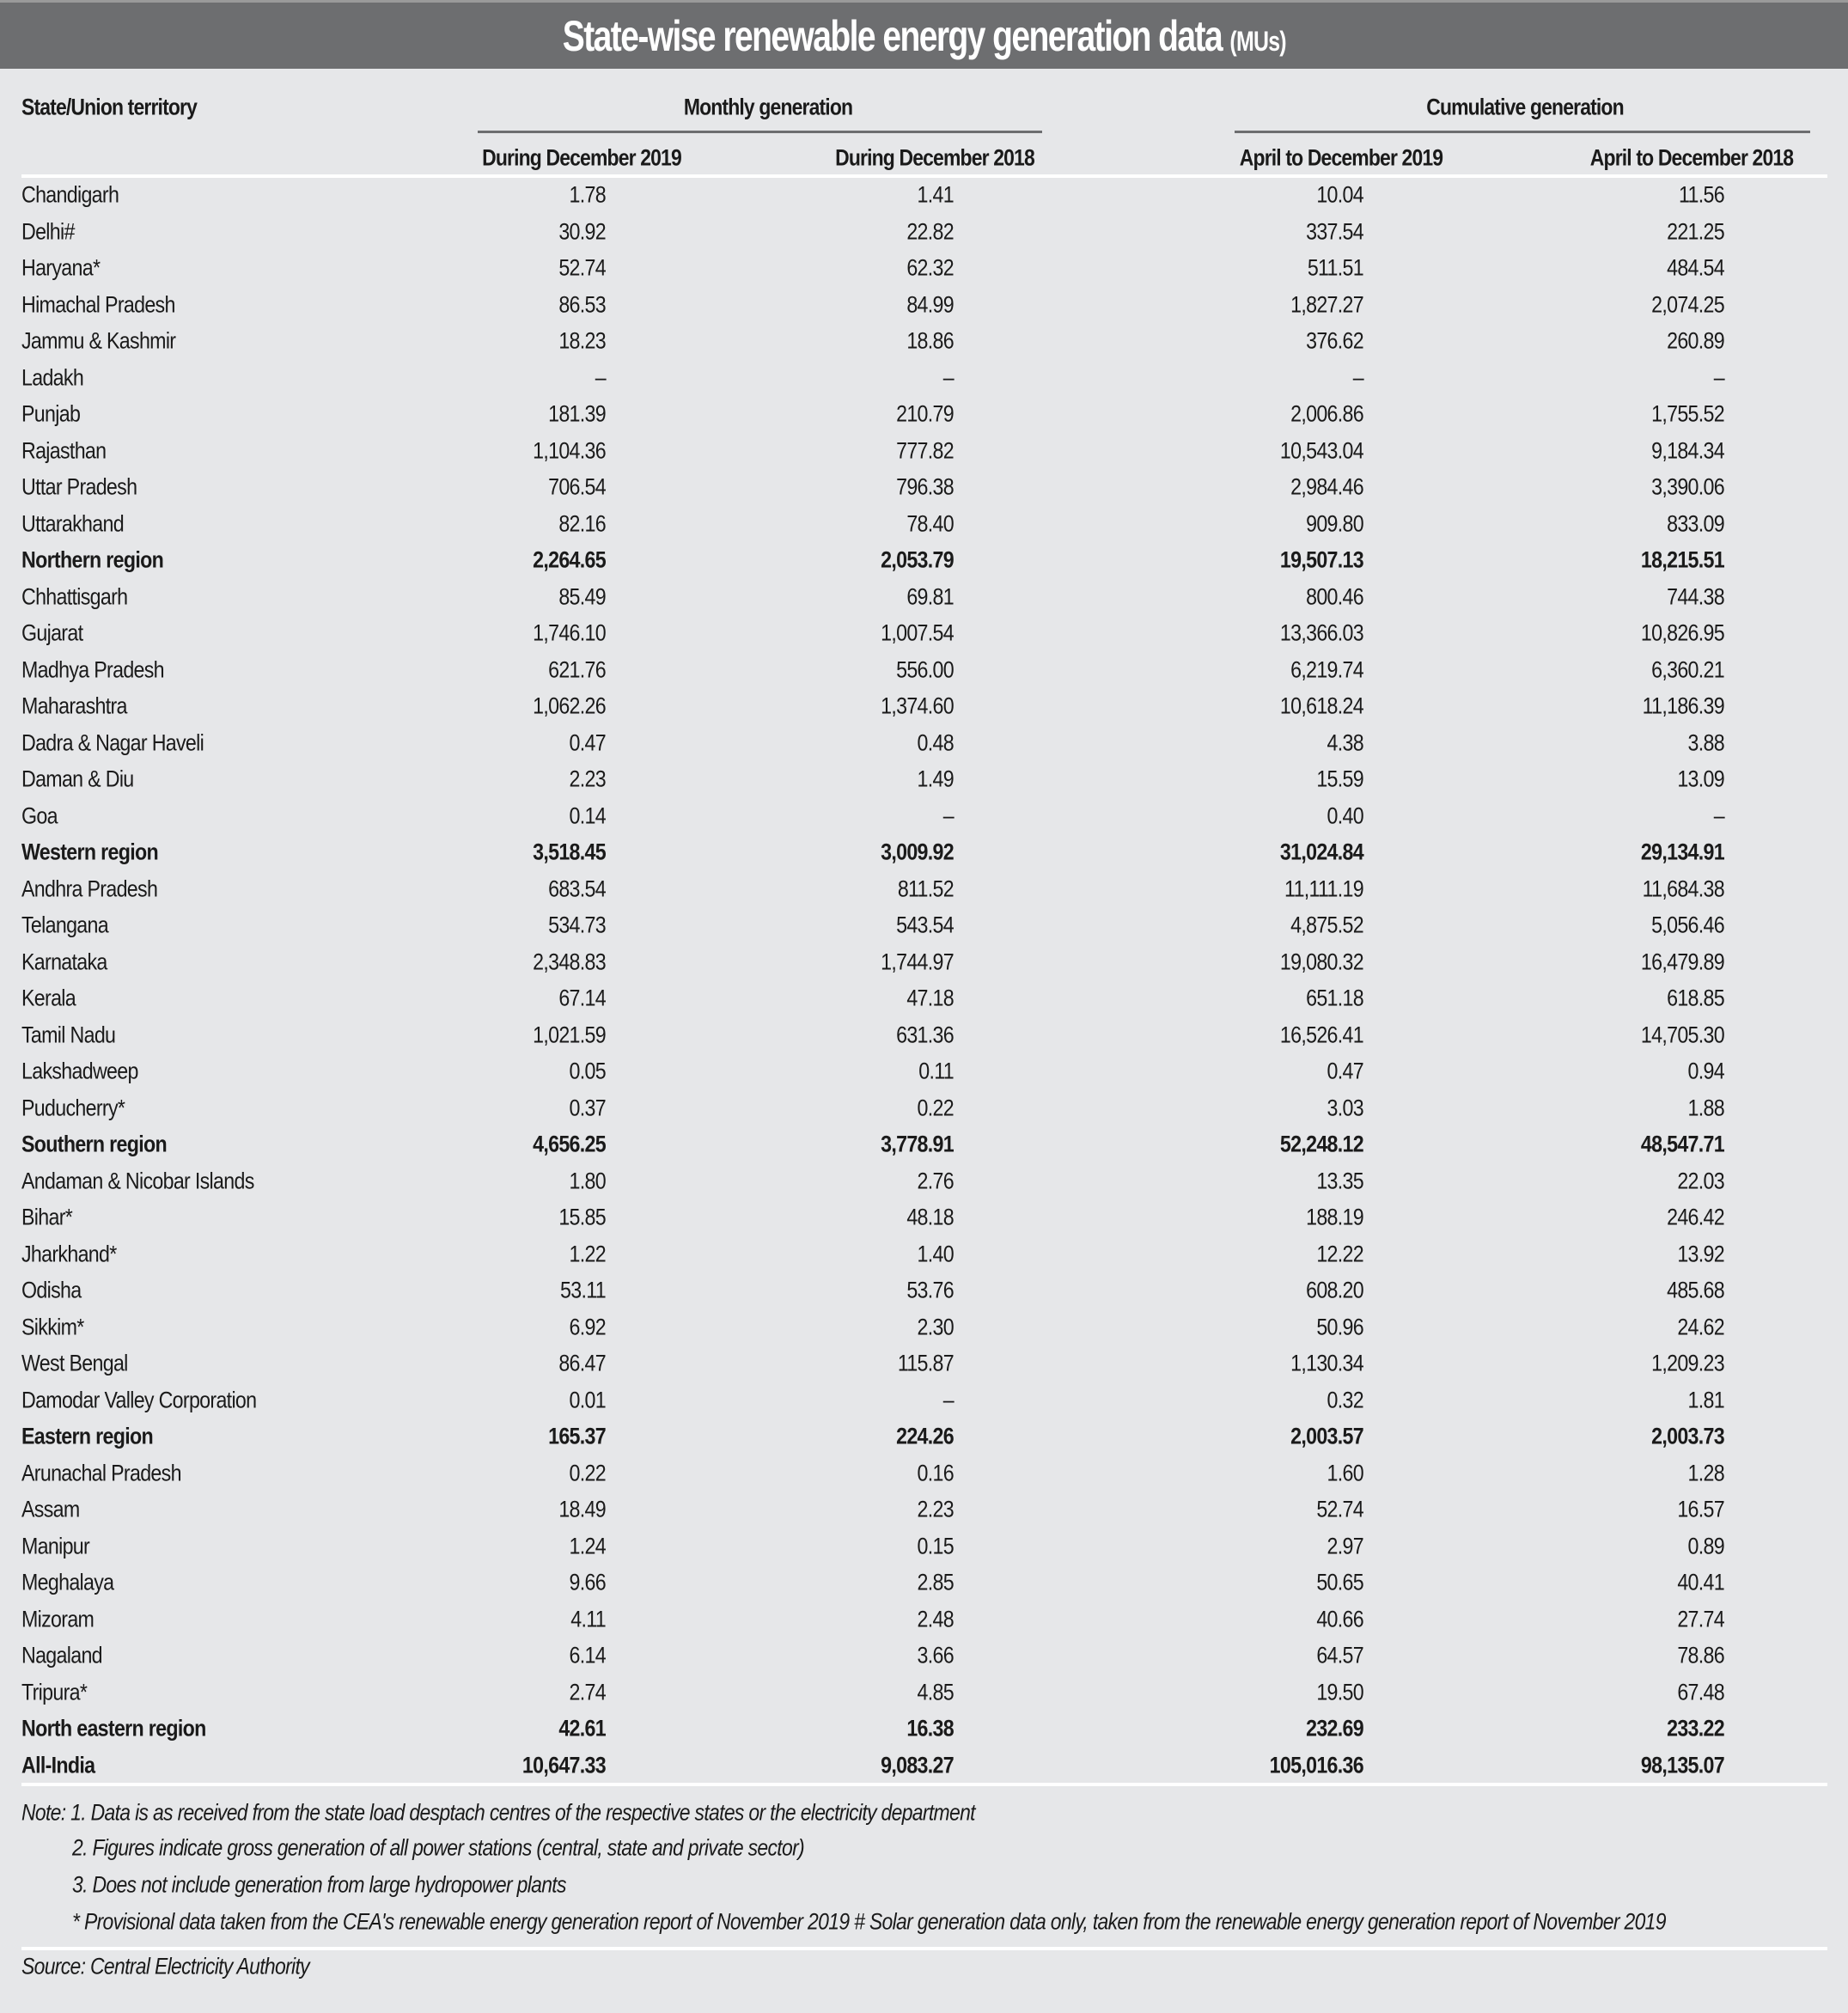  I want to click on table-cell: 53.76, so click(930, 1290).